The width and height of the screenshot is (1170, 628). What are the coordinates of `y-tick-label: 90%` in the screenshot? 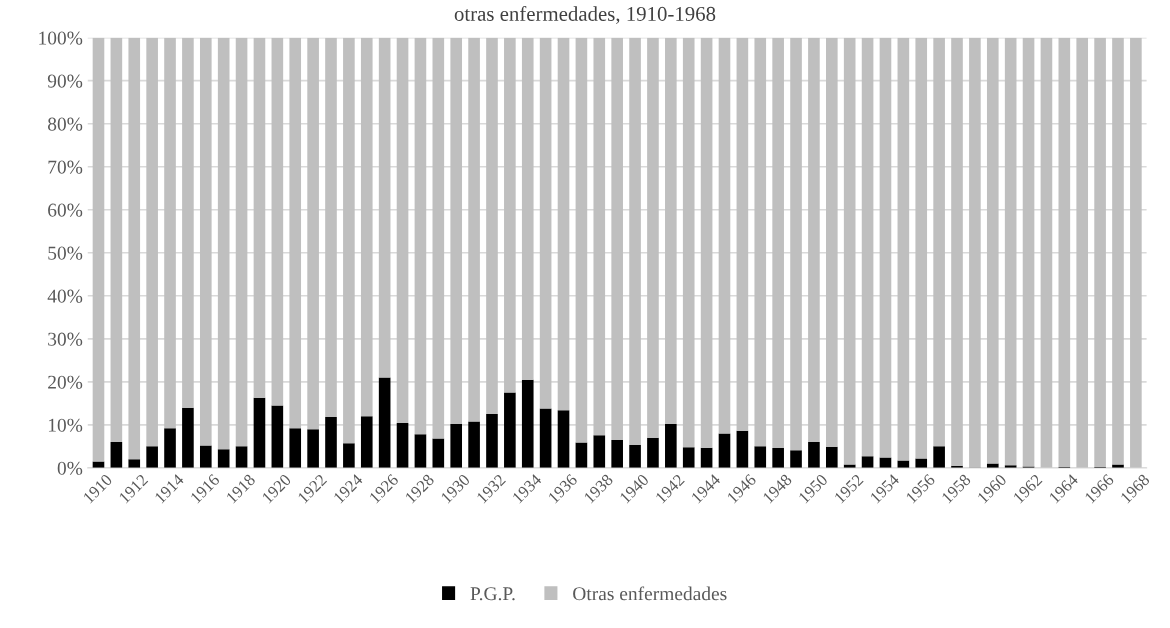 It's located at (65, 81).